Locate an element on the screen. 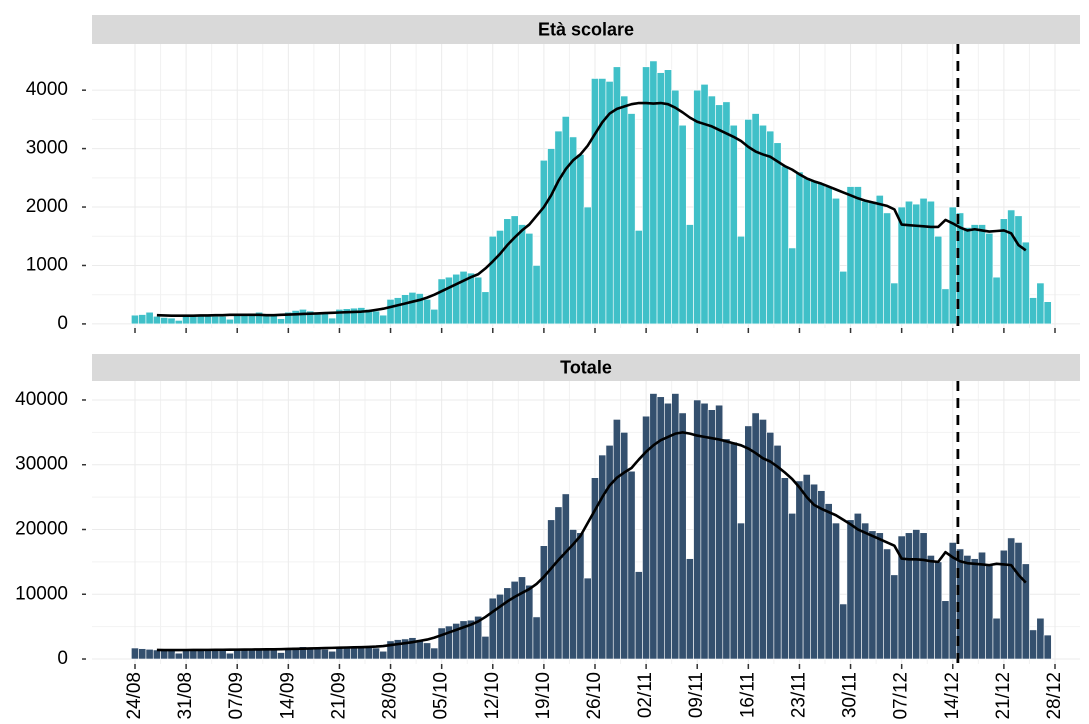 Image resolution: width=1089 pixels, height=724 pixels. x-tick-label: 21/12 is located at coordinates (1003, 696).